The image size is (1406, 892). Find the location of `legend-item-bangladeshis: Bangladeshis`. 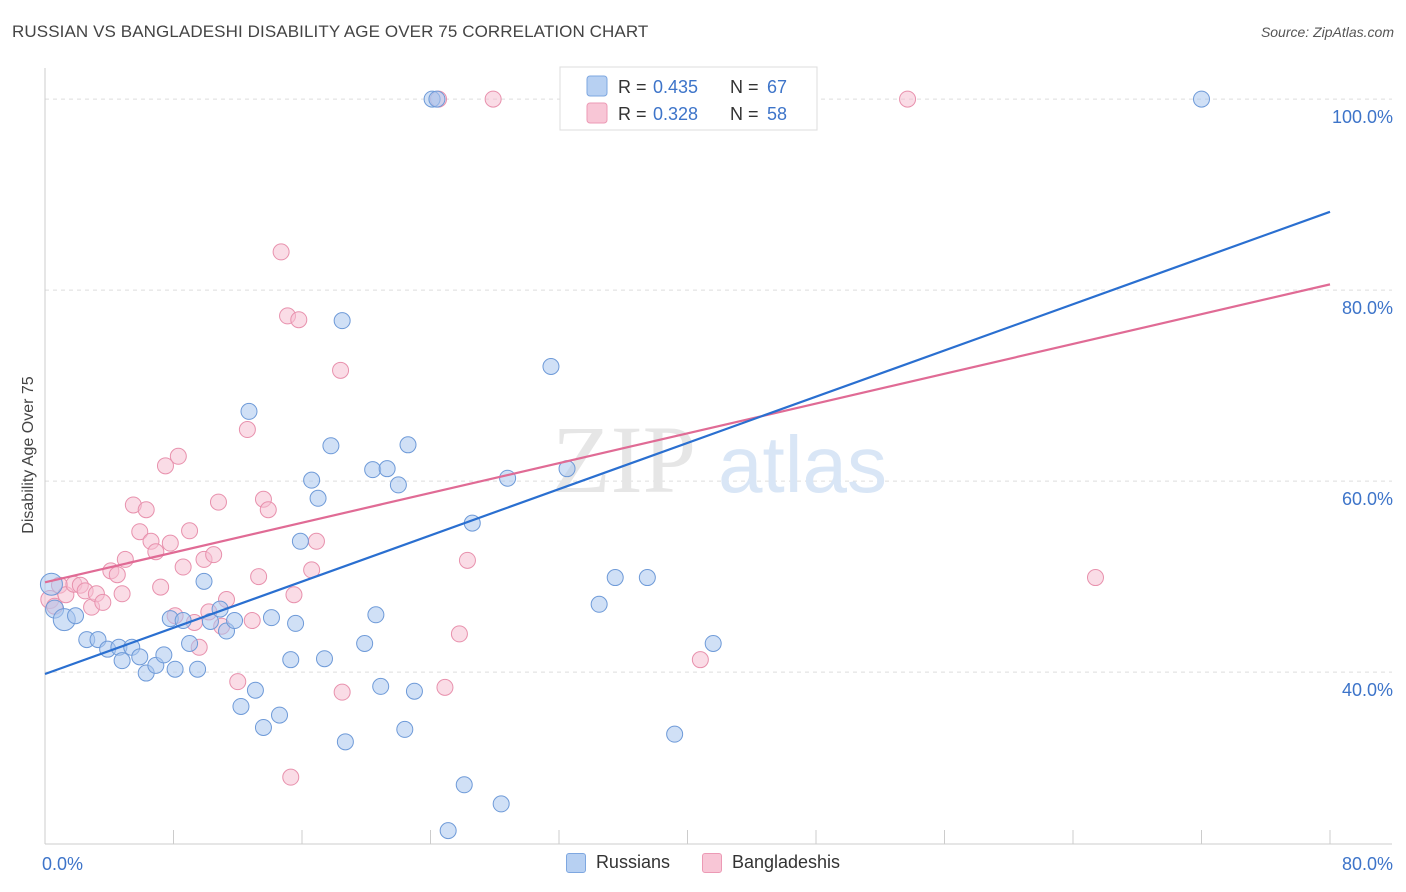

legend-item-bangladeshis: Bangladeshis is located at coordinates (770, 862).